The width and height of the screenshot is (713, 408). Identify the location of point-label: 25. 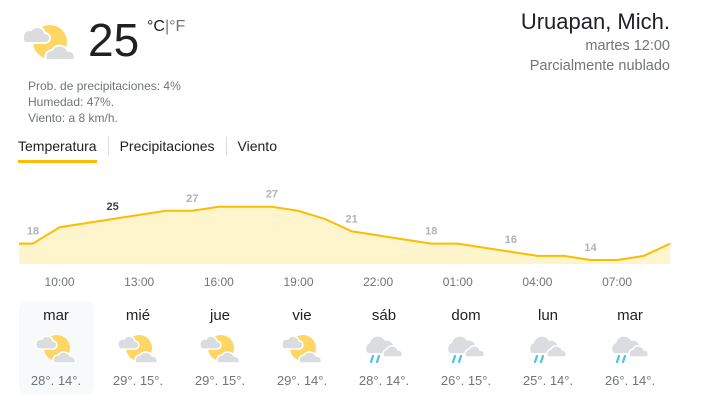
(113, 207).